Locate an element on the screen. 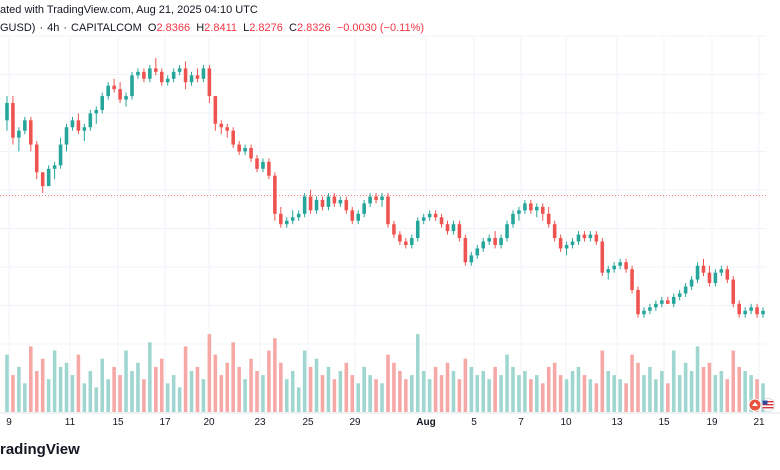 Image resolution: width=780 pixels, height=470 pixels. x-tick-label: 17 is located at coordinates (165, 422).